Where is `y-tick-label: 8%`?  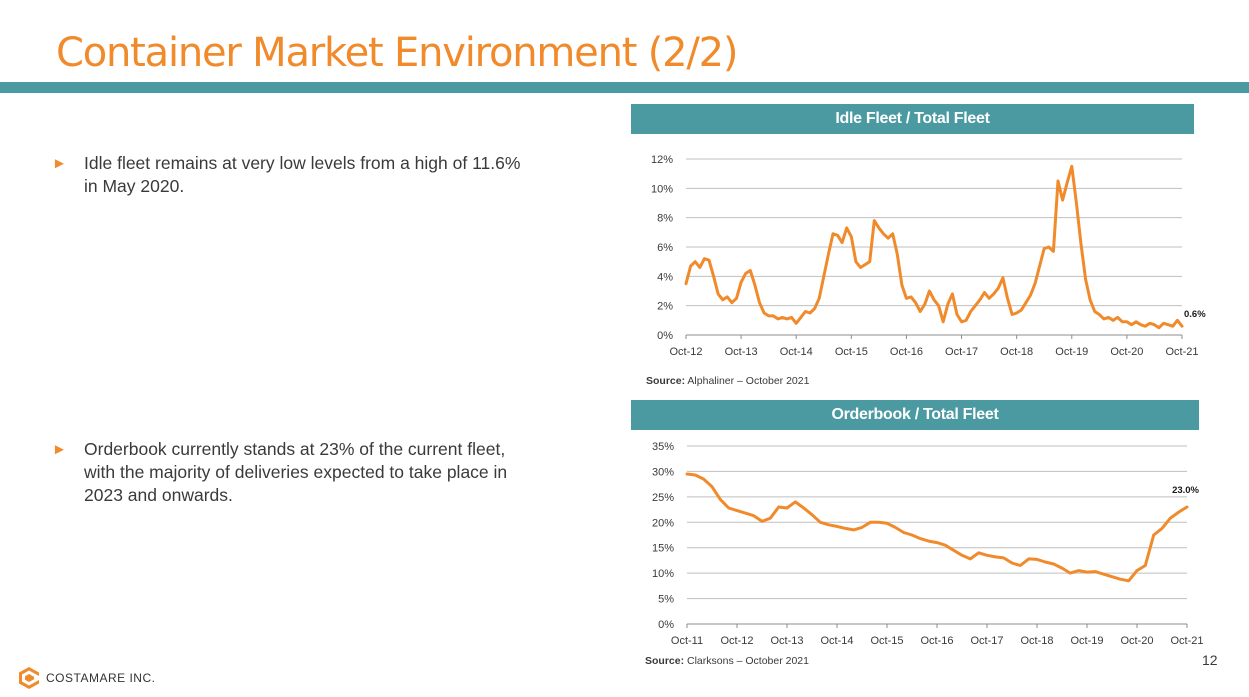
y-tick-label: 8% is located at coordinates (665, 219).